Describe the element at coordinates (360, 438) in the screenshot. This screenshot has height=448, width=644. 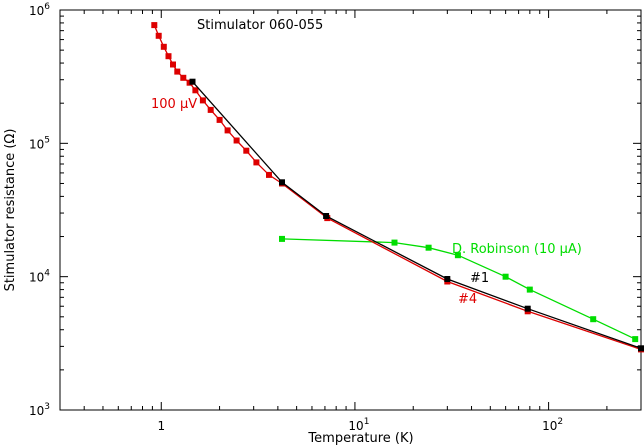
I see `x-axis-label: Temperature (K)` at that location.